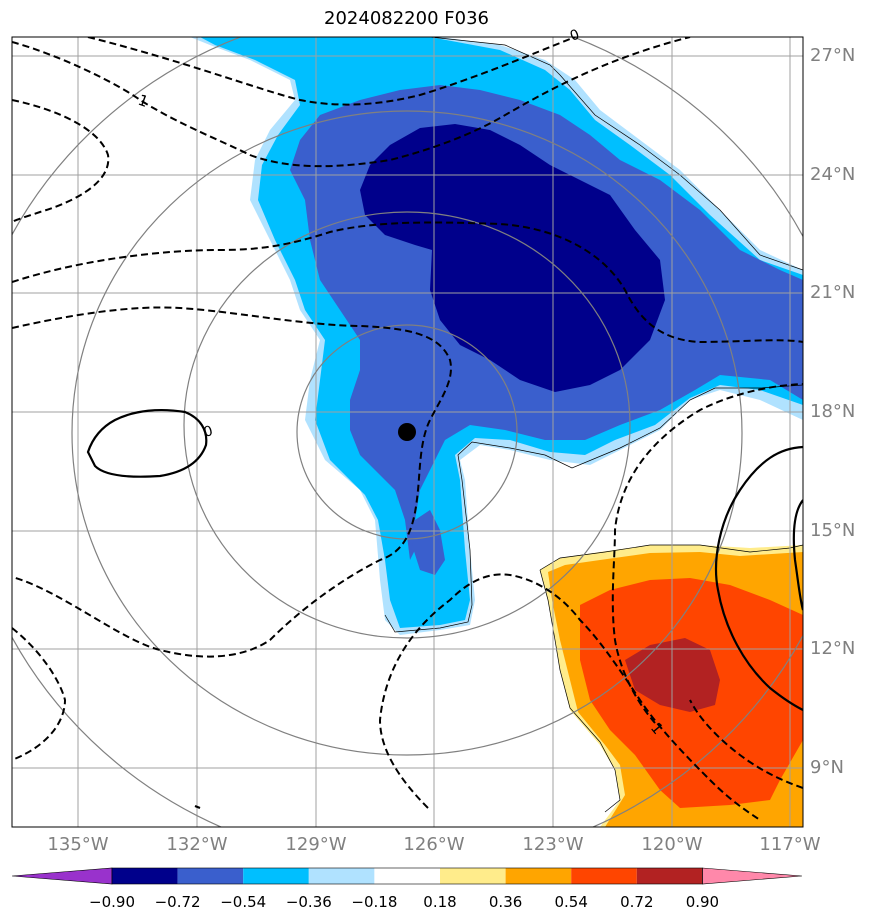 This screenshot has width=873, height=924. I want to click on contour-label: 1, so click(143, 101).